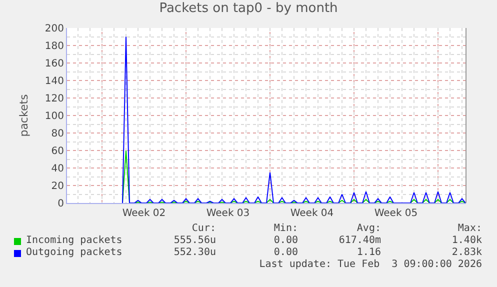 The height and width of the screenshot is (287, 497). What do you see at coordinates (195, 253) in the screenshot?
I see `text: 552.30u` at bounding box center [195, 253].